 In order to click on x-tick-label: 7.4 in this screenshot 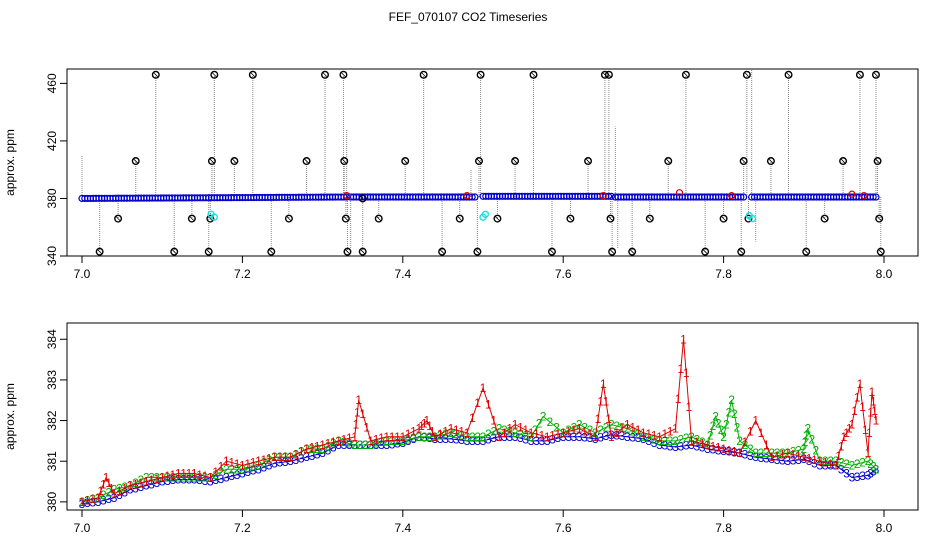, I will do `click(402, 274)`.